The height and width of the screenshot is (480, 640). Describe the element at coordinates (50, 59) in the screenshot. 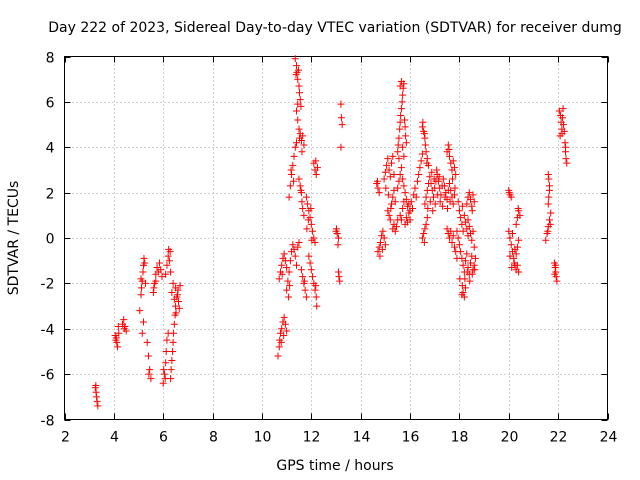

I see `y-tick-label: 8` at that location.